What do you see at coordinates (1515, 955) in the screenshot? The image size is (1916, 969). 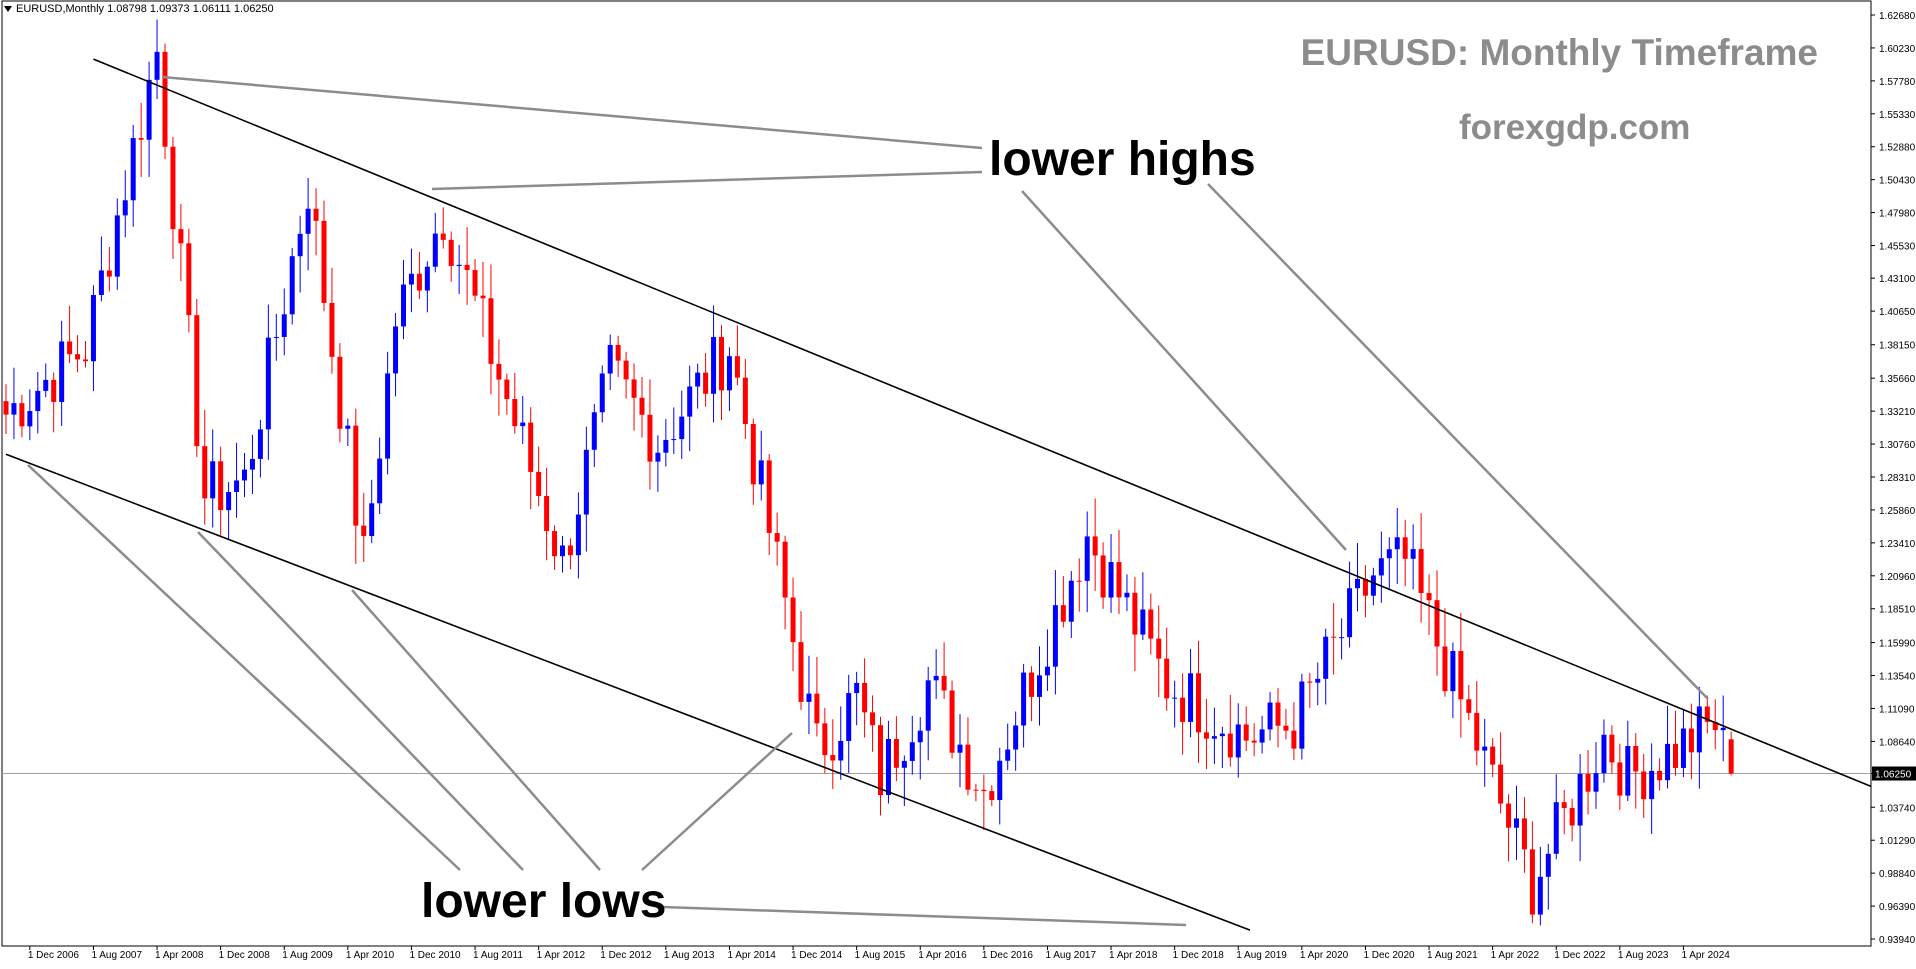 I see `x-tick-label: 1 Apr 2022` at bounding box center [1515, 955].